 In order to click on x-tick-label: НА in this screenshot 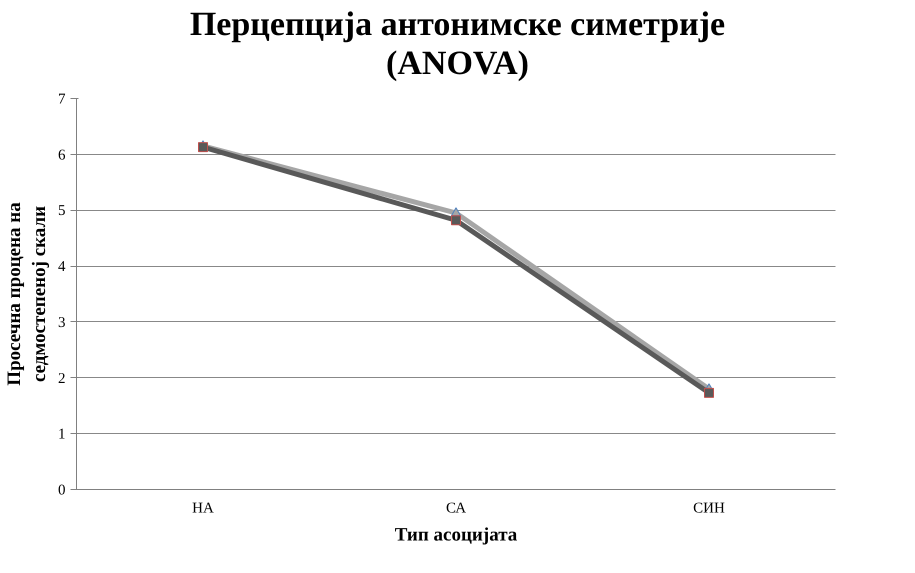, I will do `click(203, 508)`.